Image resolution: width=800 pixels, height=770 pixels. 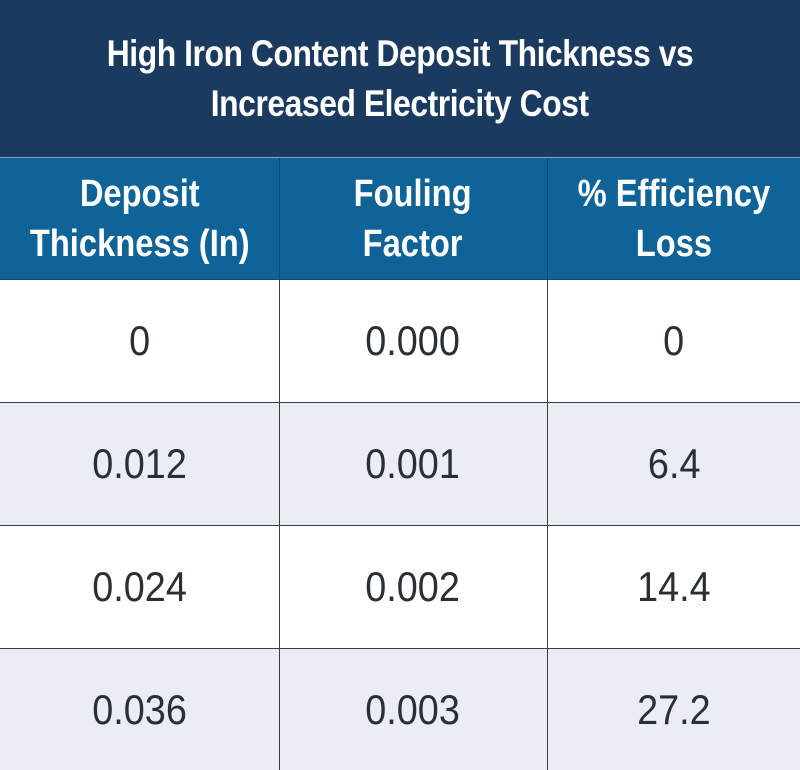 I want to click on cell-fouling-factor: 0.001, so click(x=413, y=464).